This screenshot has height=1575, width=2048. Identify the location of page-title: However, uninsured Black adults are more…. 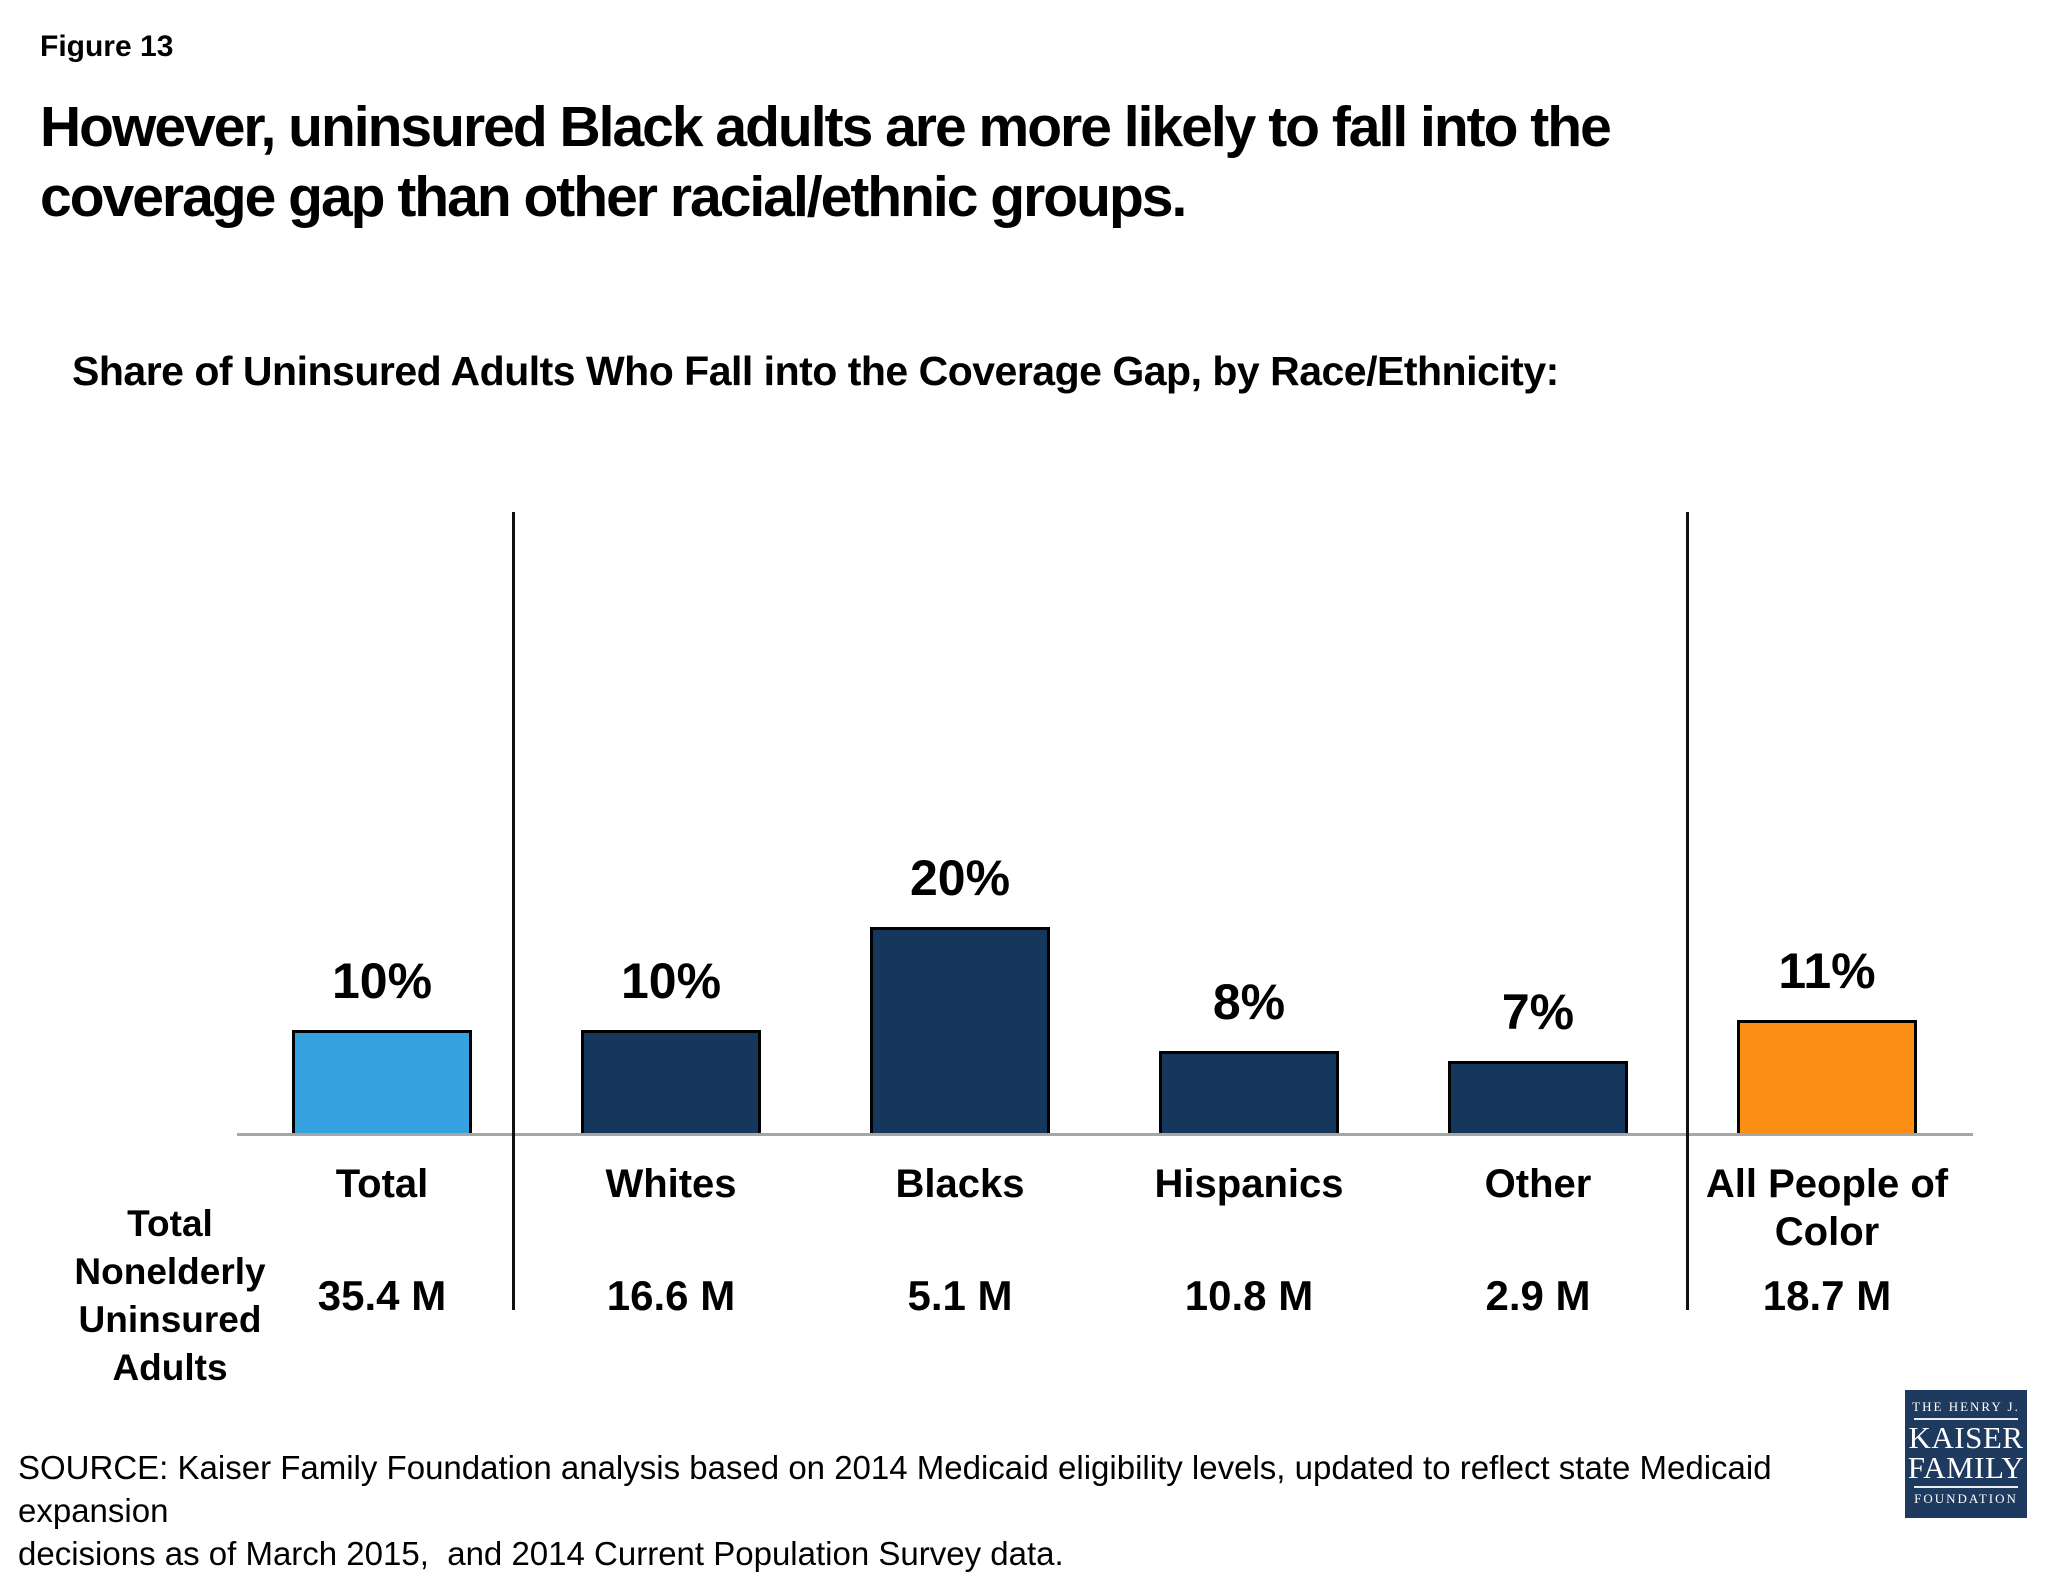
(826, 162).